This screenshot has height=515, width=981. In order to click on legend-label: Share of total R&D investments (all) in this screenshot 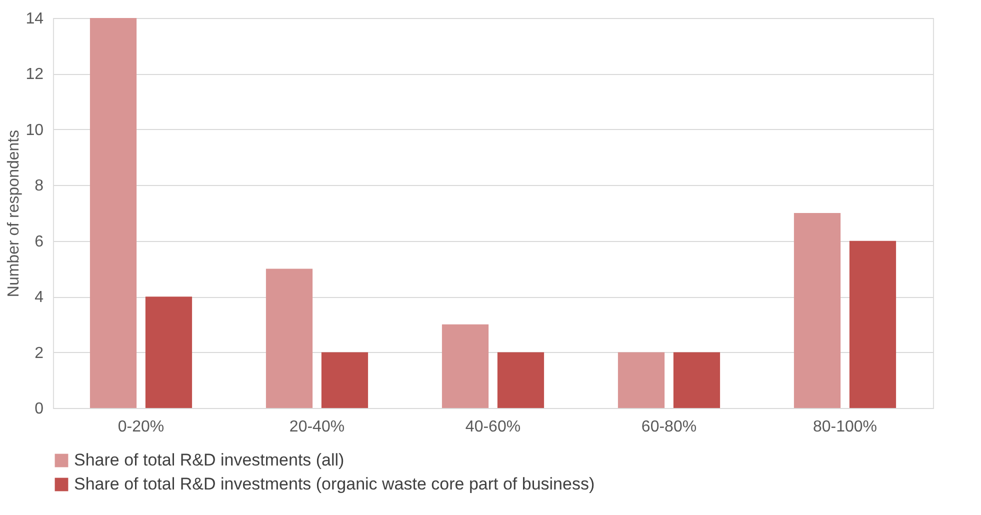, I will do `click(209, 460)`.